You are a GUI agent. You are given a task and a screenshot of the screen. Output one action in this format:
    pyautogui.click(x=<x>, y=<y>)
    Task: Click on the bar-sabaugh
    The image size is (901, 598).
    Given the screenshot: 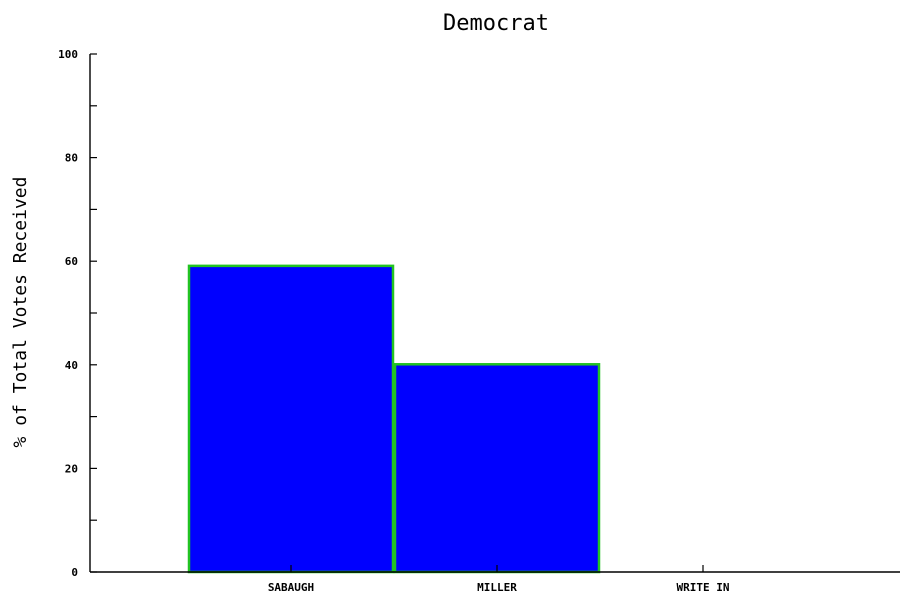 What is the action you would take?
    pyautogui.click(x=291, y=419)
    